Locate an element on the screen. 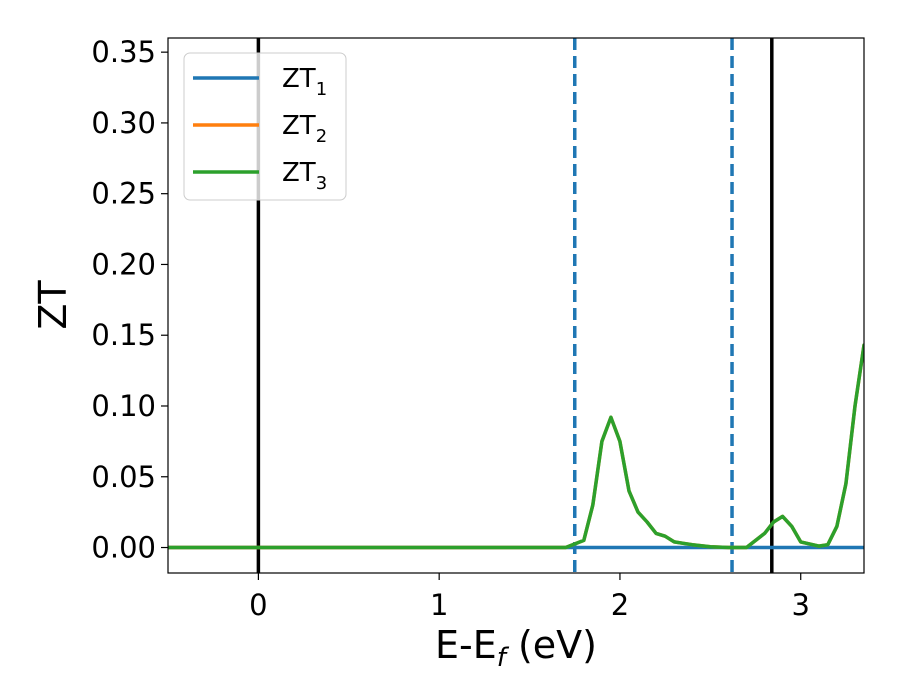 This screenshot has height=700, width=900. y-tick-label: 0.00 is located at coordinates (123, 548).